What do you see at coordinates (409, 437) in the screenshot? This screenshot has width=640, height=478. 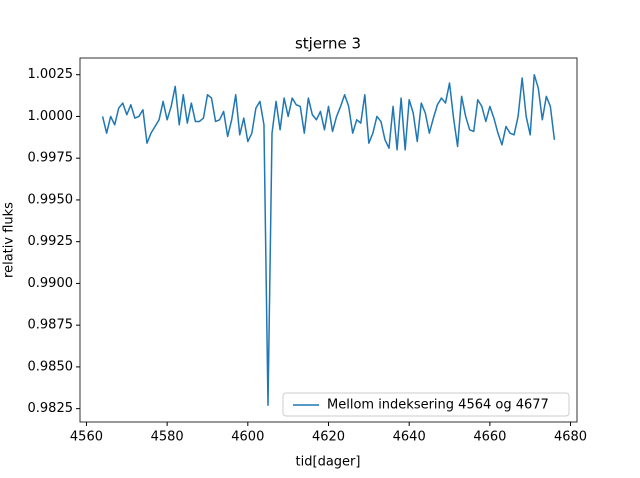 I see `x-tick-label: 4640` at bounding box center [409, 437].